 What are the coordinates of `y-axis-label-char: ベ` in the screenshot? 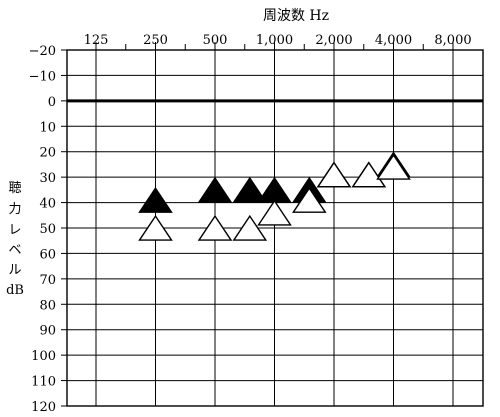 It's located at (14, 250).